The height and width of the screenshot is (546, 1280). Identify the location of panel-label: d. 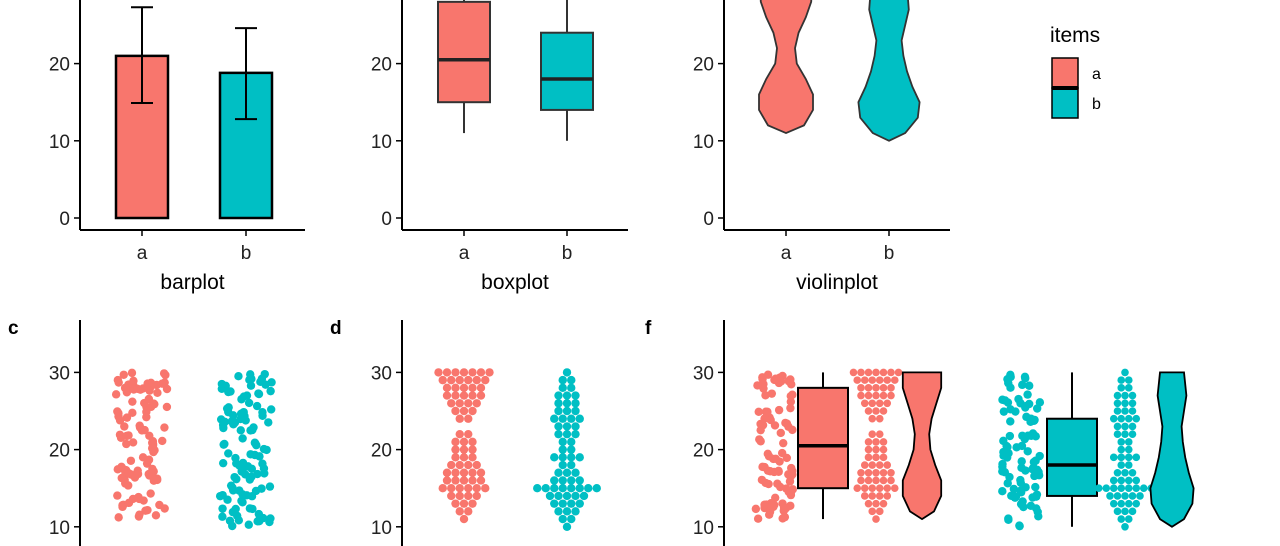
(336, 328).